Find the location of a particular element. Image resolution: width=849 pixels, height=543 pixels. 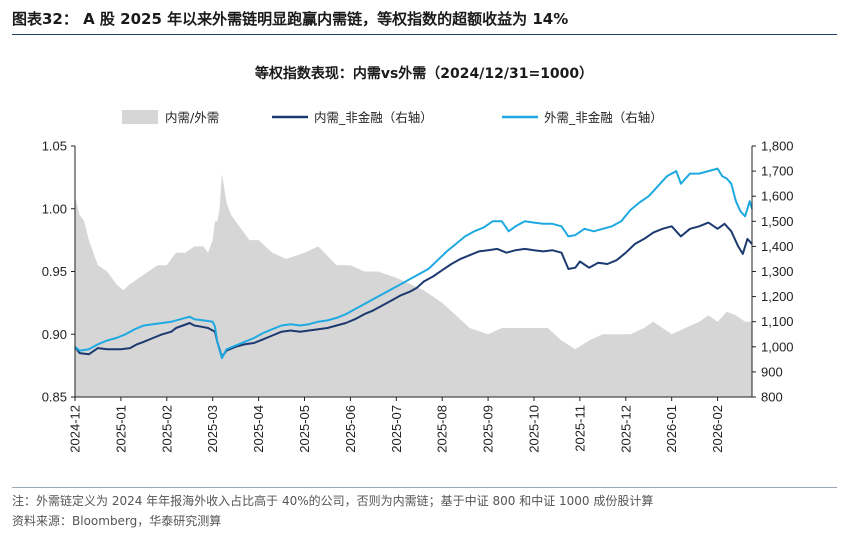

x-tick-label: 2025-11 is located at coordinates (579, 428).